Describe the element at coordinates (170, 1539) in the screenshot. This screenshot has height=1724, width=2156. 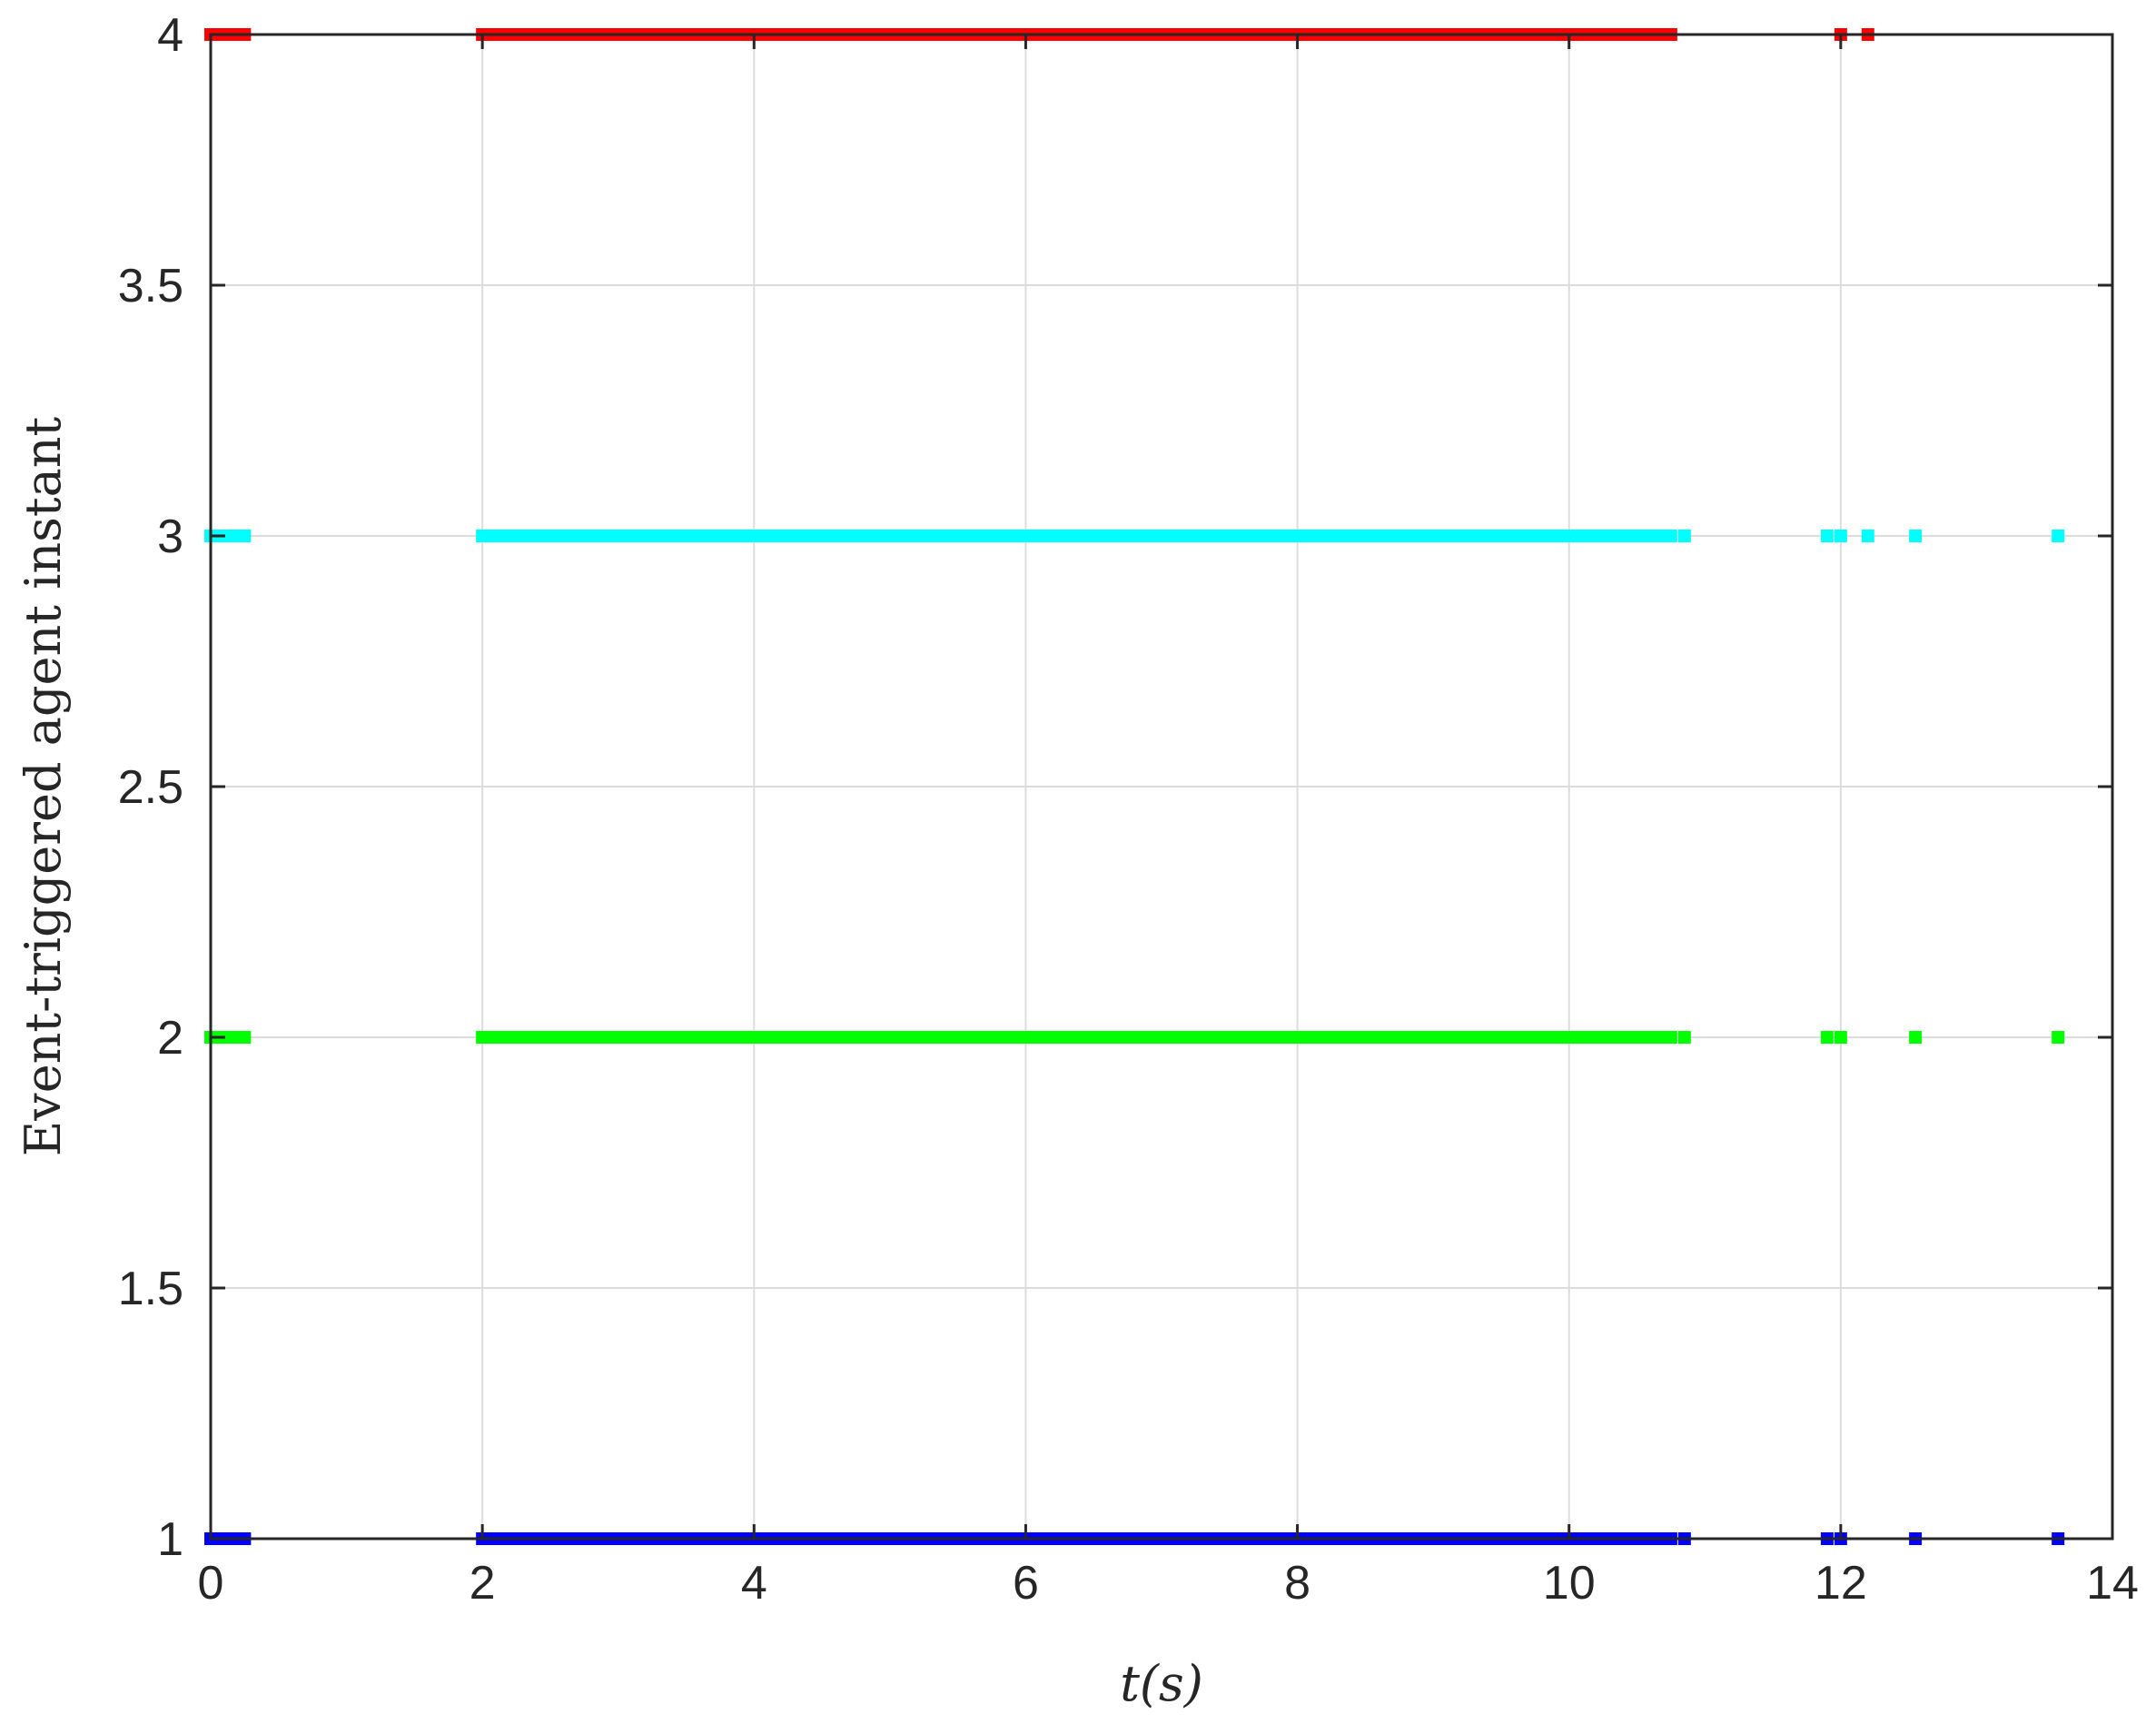
I see `y-tick-label: 1` at that location.